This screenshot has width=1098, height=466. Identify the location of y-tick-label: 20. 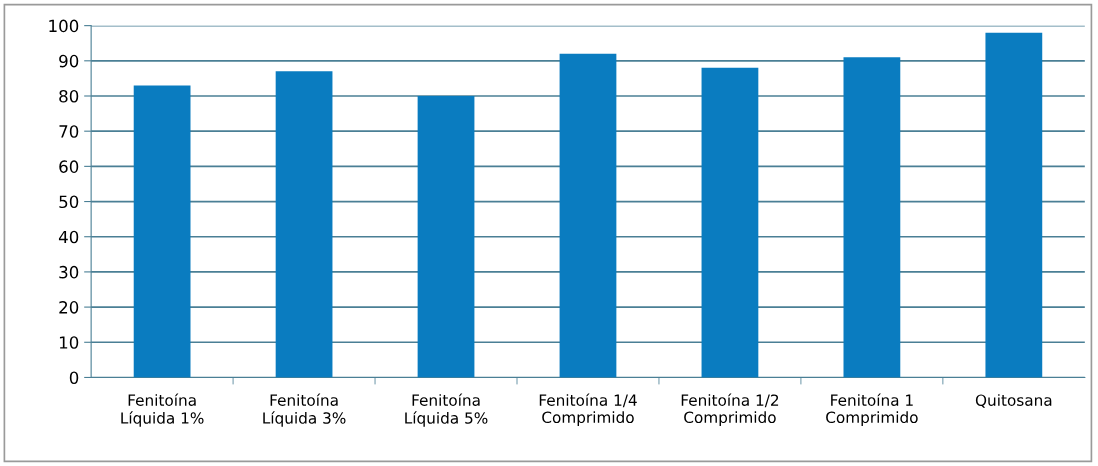
(69, 307).